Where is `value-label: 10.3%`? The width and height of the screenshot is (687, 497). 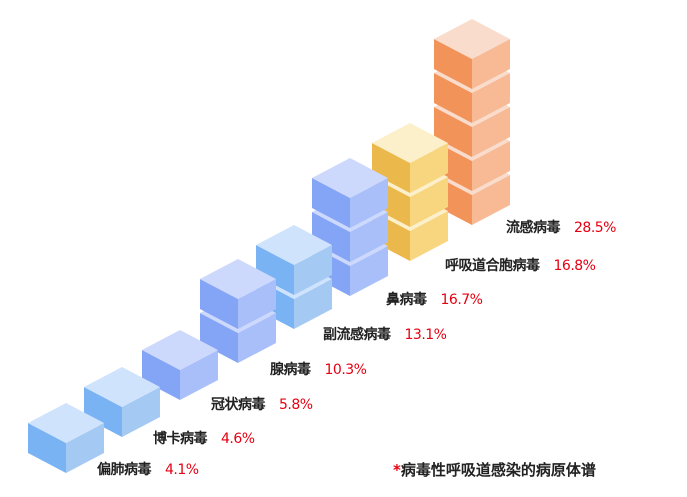
value-label: 10.3% is located at coordinates (345, 370).